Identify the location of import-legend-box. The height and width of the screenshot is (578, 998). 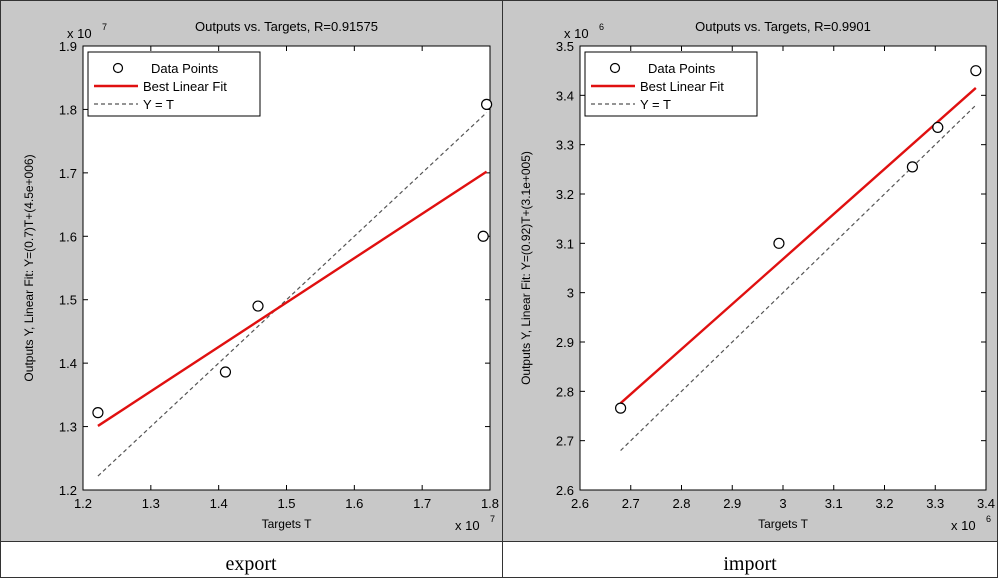
(671, 84).